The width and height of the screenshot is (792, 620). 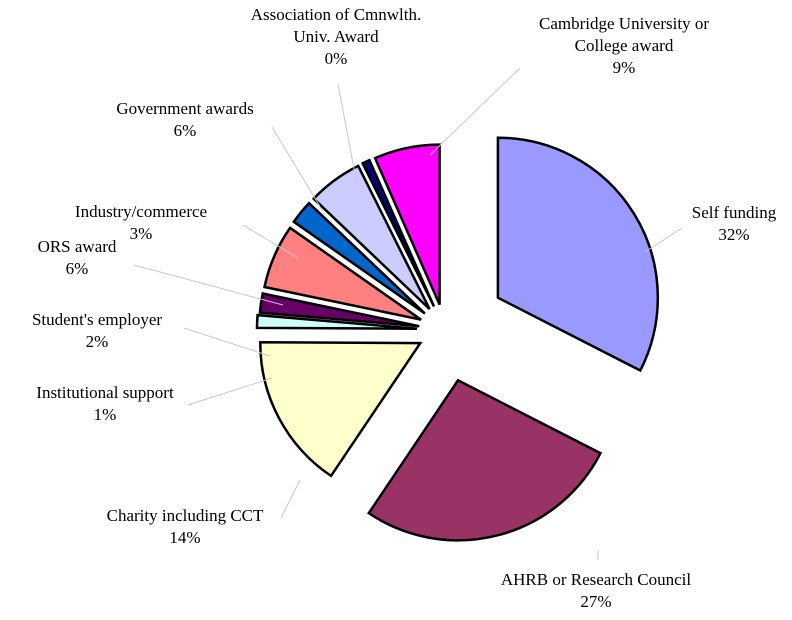 I want to click on leader-line-student-s-employer, so click(x=227, y=342).